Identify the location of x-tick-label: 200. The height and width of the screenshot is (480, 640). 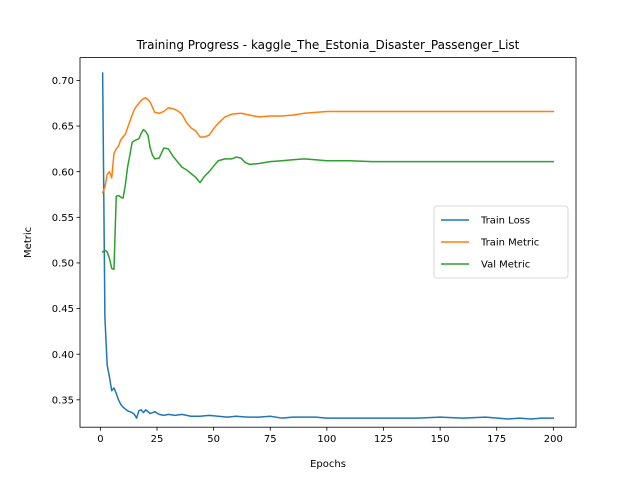
(553, 439).